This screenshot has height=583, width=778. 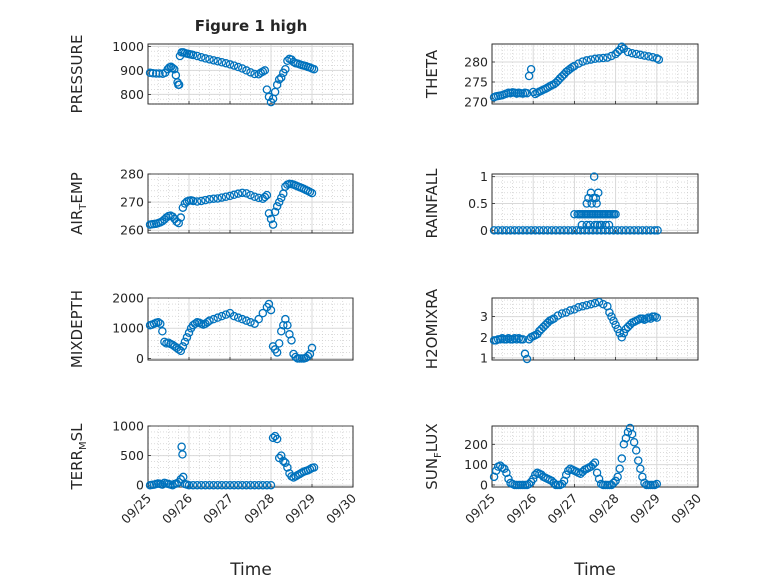 What do you see at coordinates (132, 94) in the screenshot?
I see `y-tick-label: 800` at bounding box center [132, 94].